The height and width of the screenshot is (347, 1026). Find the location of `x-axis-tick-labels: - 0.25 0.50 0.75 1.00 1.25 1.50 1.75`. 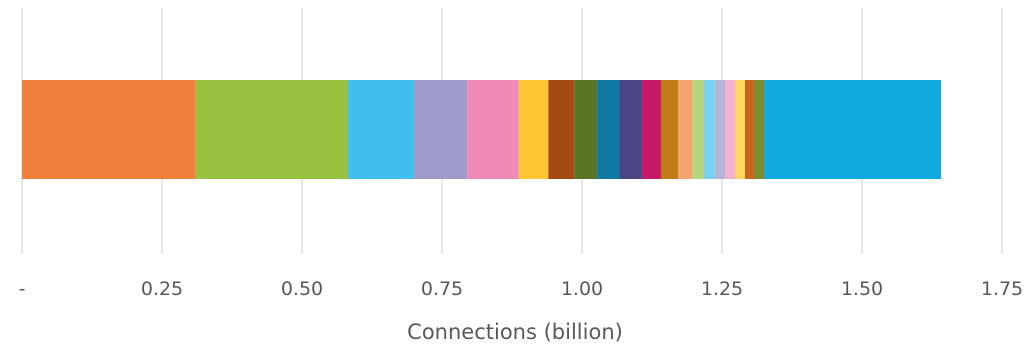

x-axis-tick-labels: - 0.25 0.50 0.75 1.00 1.25 1.50 1.75 is located at coordinates (521, 289).